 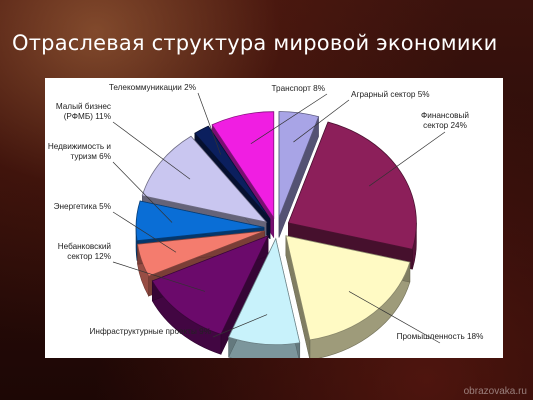 What do you see at coordinates (150, 331) in the screenshot?
I see `slice-label: Инфраструктурные проекты 9%` at bounding box center [150, 331].